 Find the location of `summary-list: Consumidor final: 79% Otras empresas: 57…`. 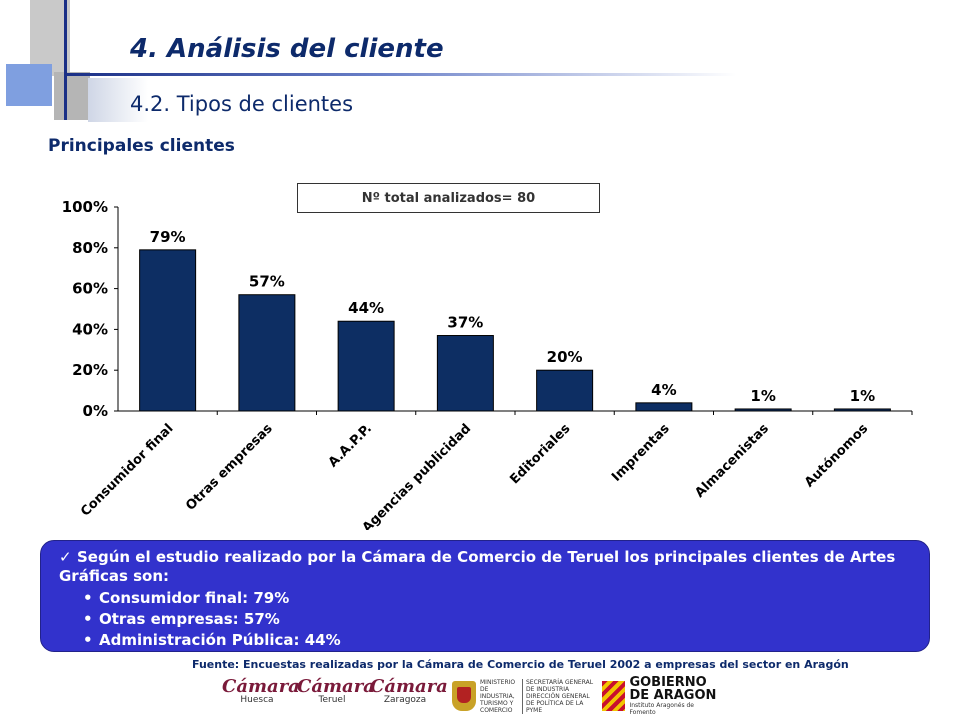

summary-list: Consumidor final: 79% Otras empresas: 57… is located at coordinates (220, 619).